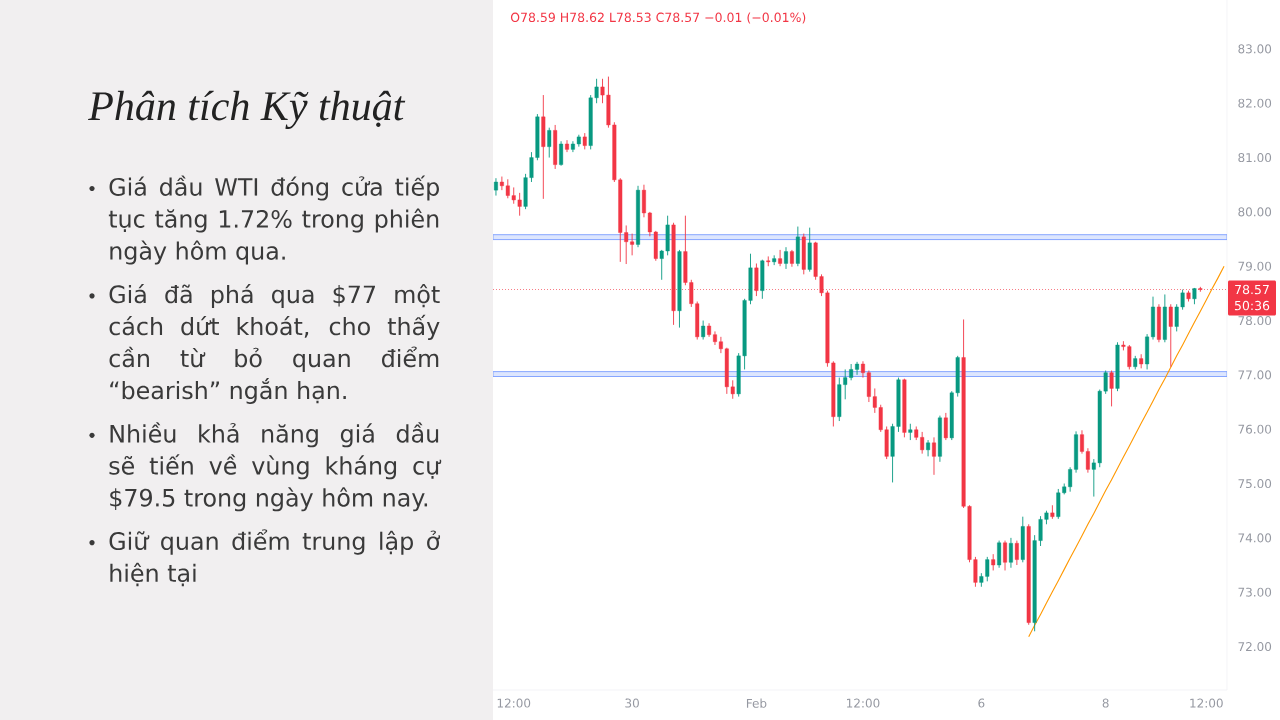 Image resolution: width=1280 pixels, height=720 pixels. I want to click on y-tick-label: 76.00, so click(1255, 429).